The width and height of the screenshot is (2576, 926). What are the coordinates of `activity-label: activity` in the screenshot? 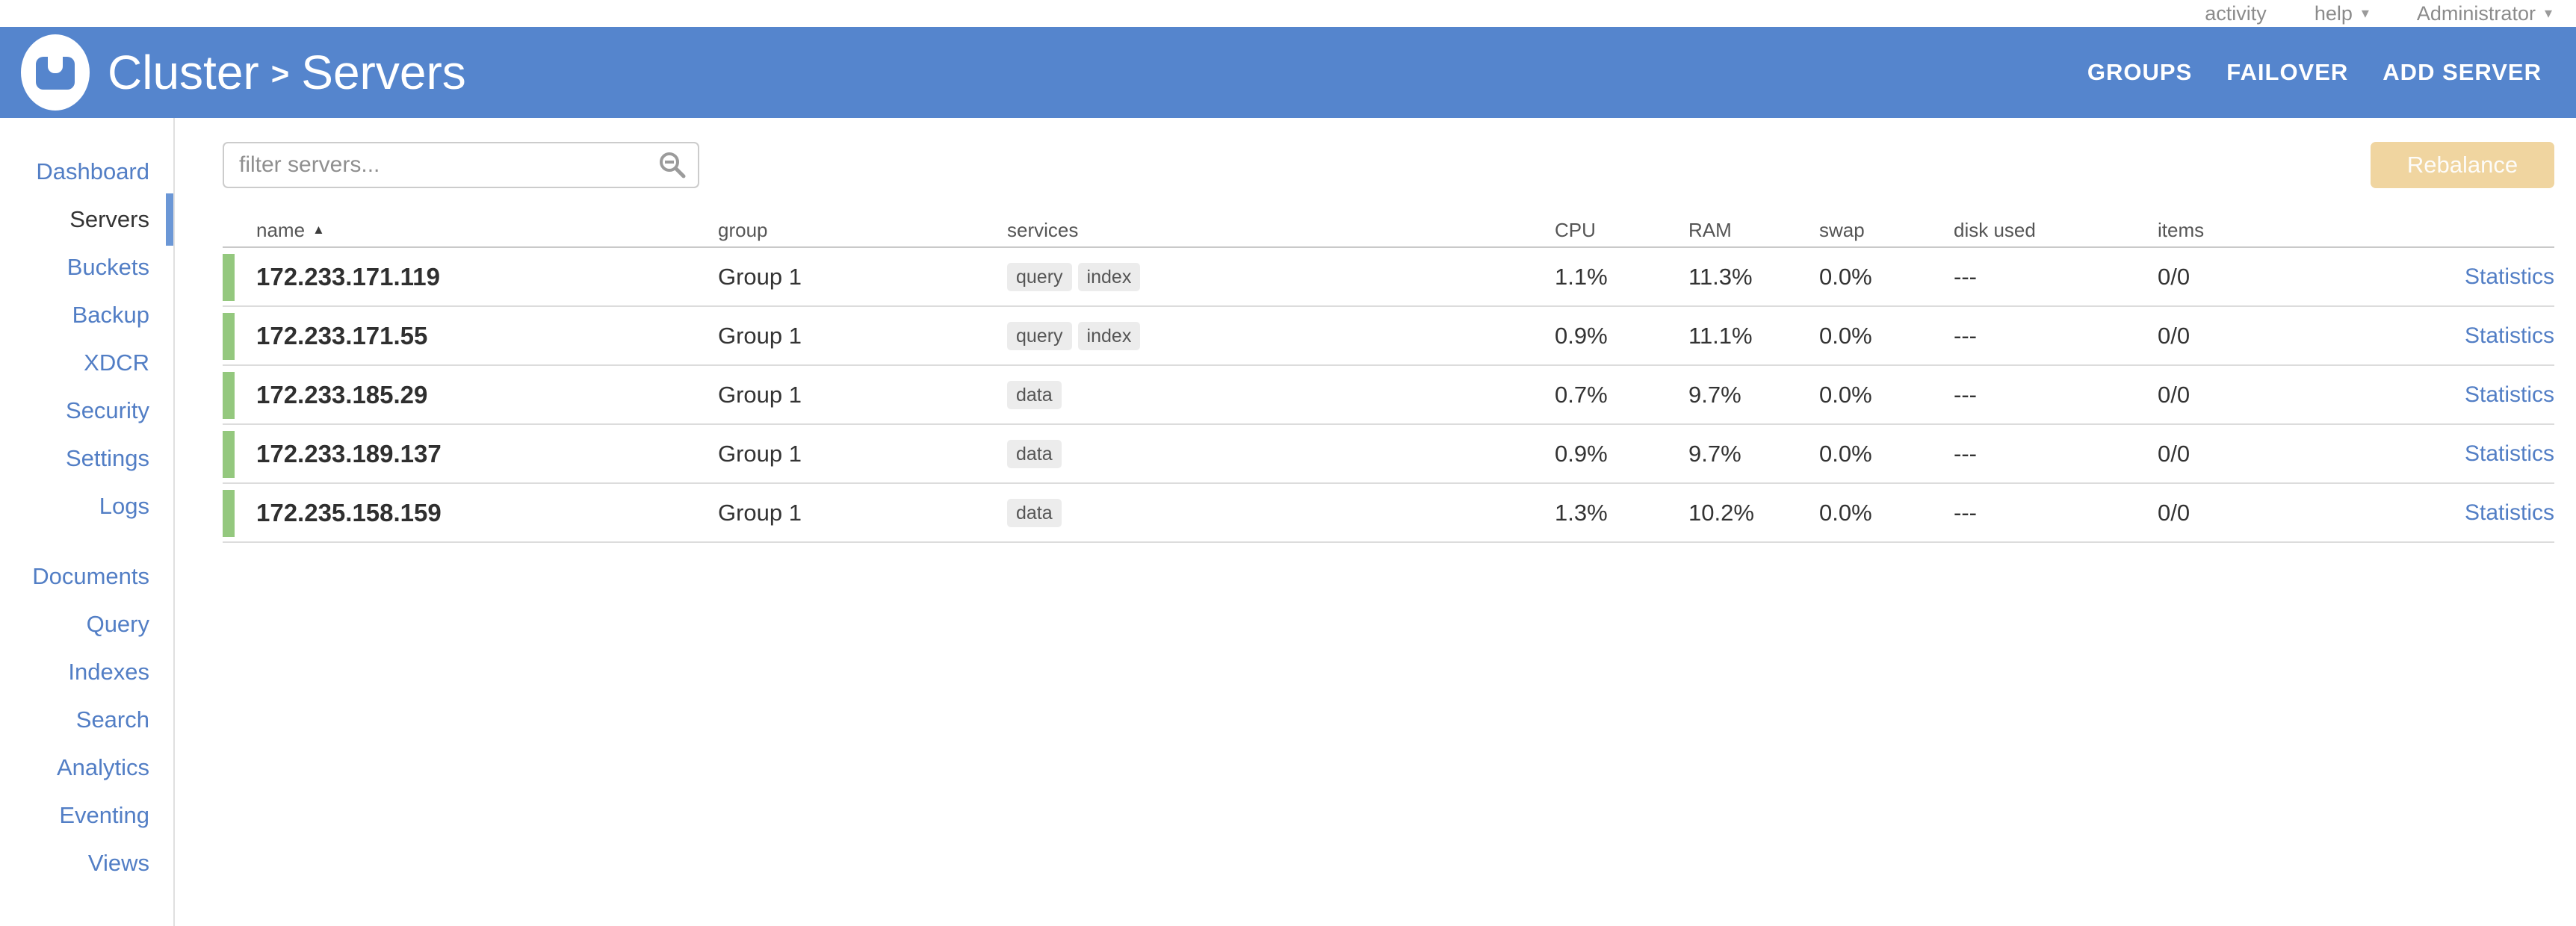 It's located at (2236, 13).